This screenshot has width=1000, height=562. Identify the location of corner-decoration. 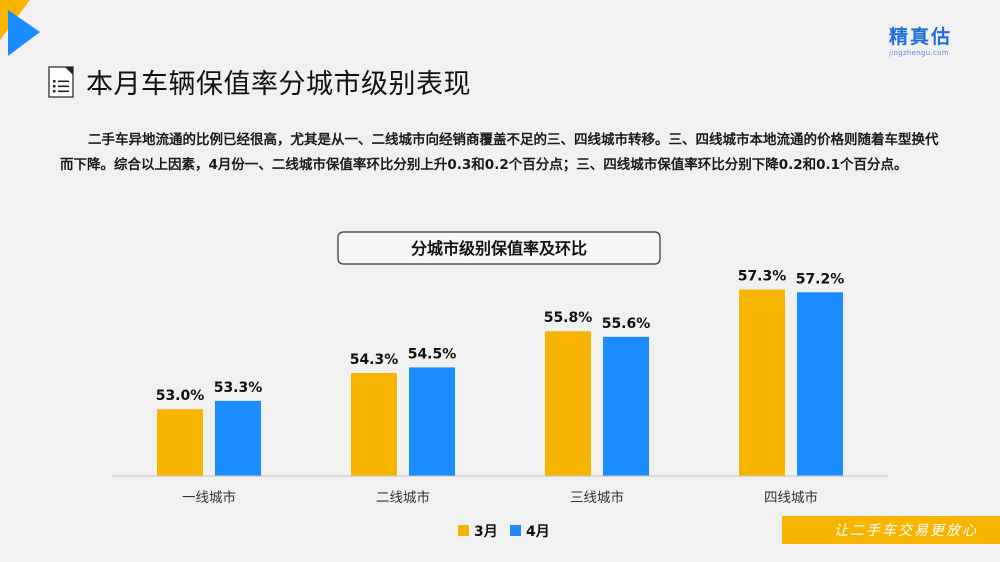
(20, 28).